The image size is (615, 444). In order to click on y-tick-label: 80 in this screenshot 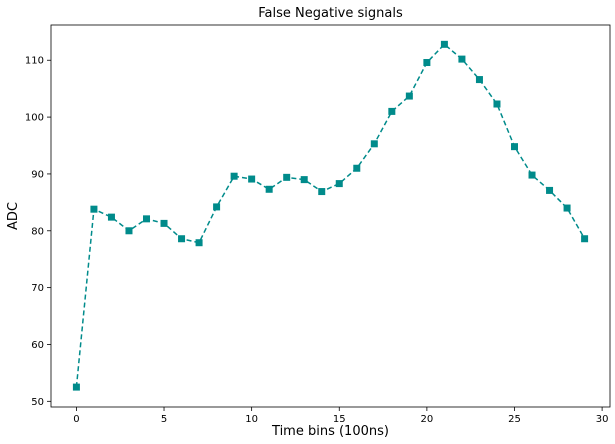, I will do `click(37, 231)`.